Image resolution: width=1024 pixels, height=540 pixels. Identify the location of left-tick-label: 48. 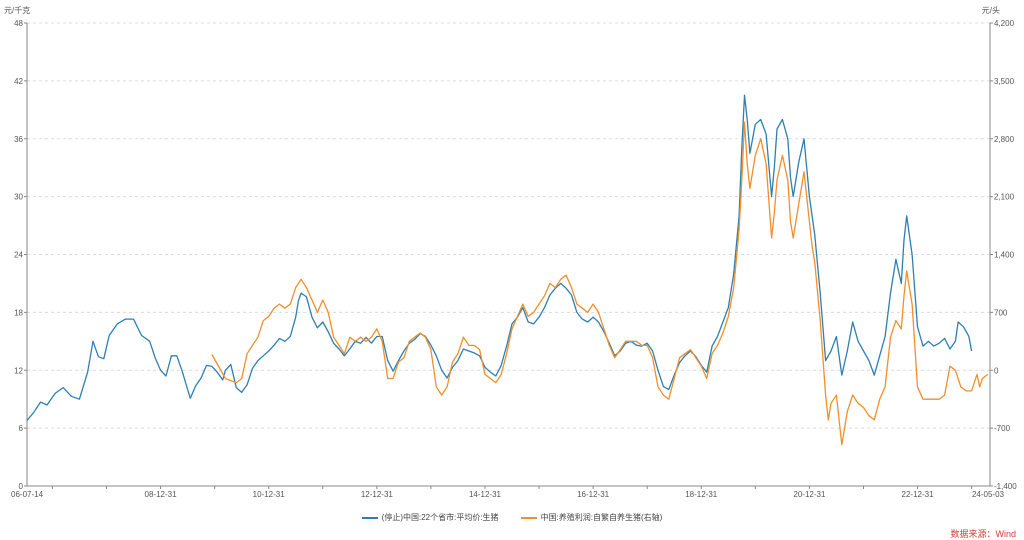
(18, 23).